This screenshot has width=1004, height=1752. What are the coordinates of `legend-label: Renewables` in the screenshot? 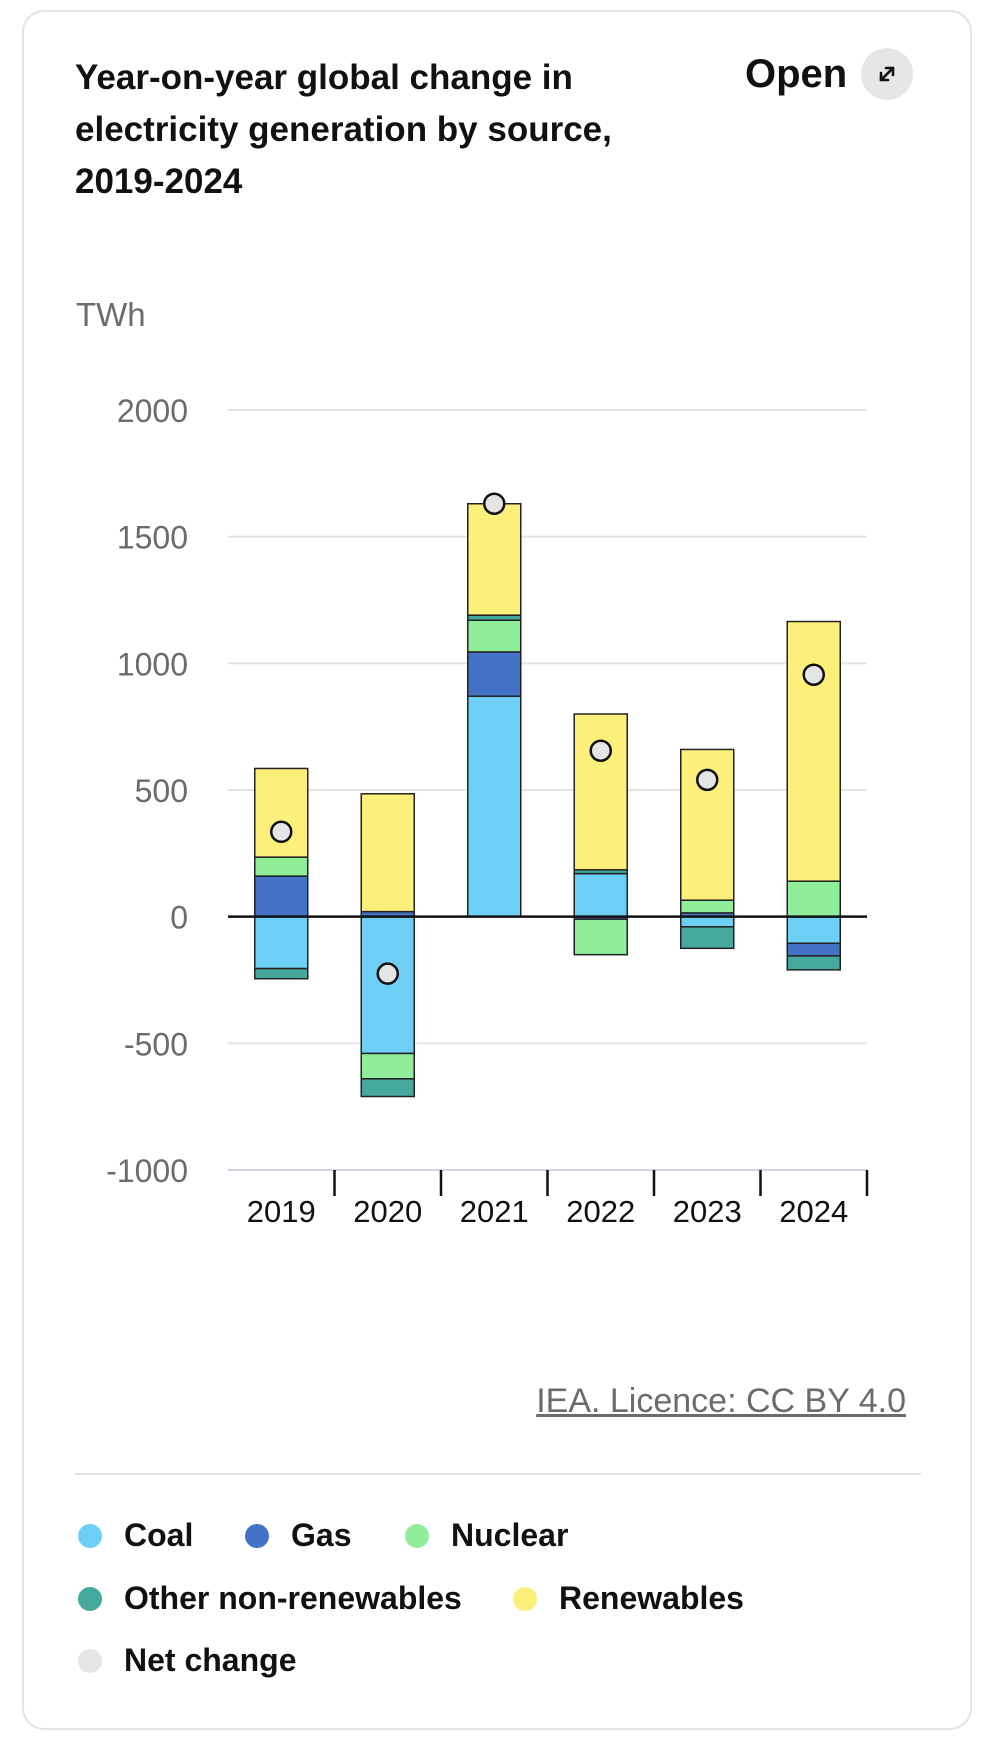 It's located at (651, 1598).